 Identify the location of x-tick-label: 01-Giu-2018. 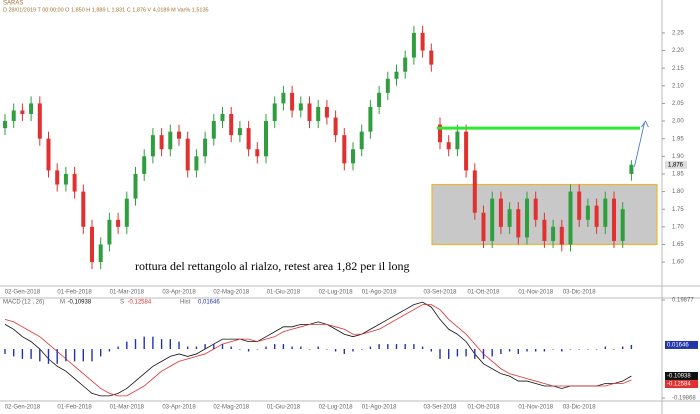
(284, 293).